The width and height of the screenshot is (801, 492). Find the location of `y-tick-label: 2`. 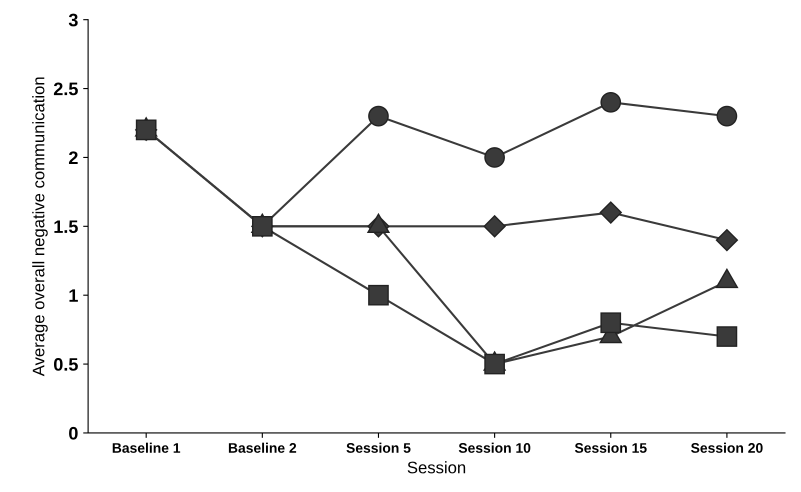

y-tick-label: 2 is located at coordinates (73, 157).